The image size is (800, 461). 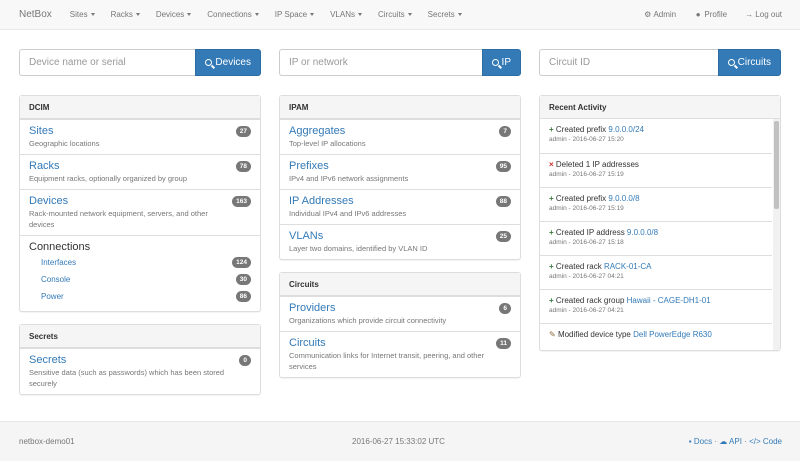 What do you see at coordinates (763, 14) in the screenshot?
I see `logout-link: → Log out` at bounding box center [763, 14].